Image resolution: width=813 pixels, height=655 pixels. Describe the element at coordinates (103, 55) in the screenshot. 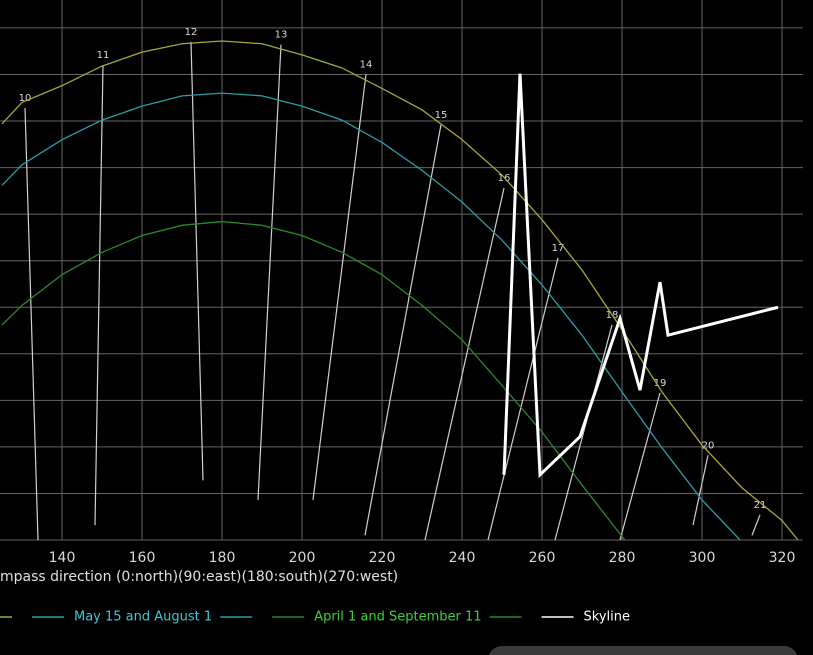

I see `hour-label: 11` at that location.